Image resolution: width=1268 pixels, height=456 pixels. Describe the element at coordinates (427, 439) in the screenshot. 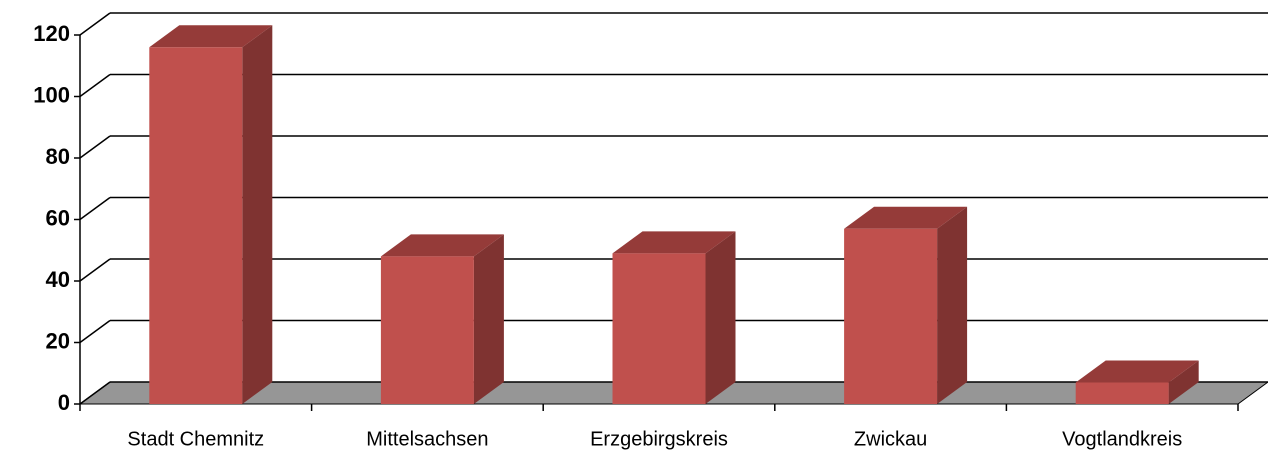

I see `x-tick-label: Mittelsachsen` at that location.